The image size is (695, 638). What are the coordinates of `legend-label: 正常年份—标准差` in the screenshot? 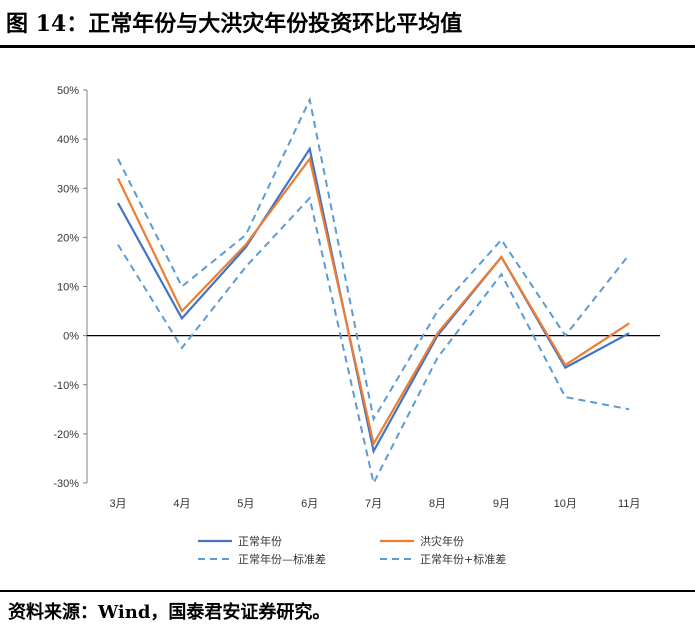 It's located at (282, 559).